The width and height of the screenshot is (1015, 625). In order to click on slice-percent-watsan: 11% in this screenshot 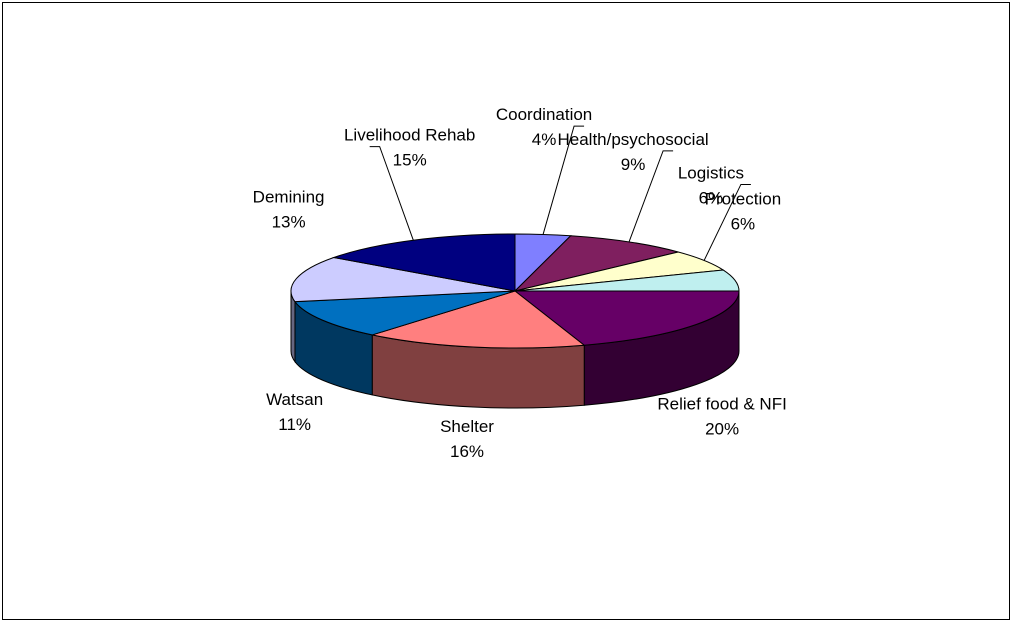, I will do `click(294, 424)`.